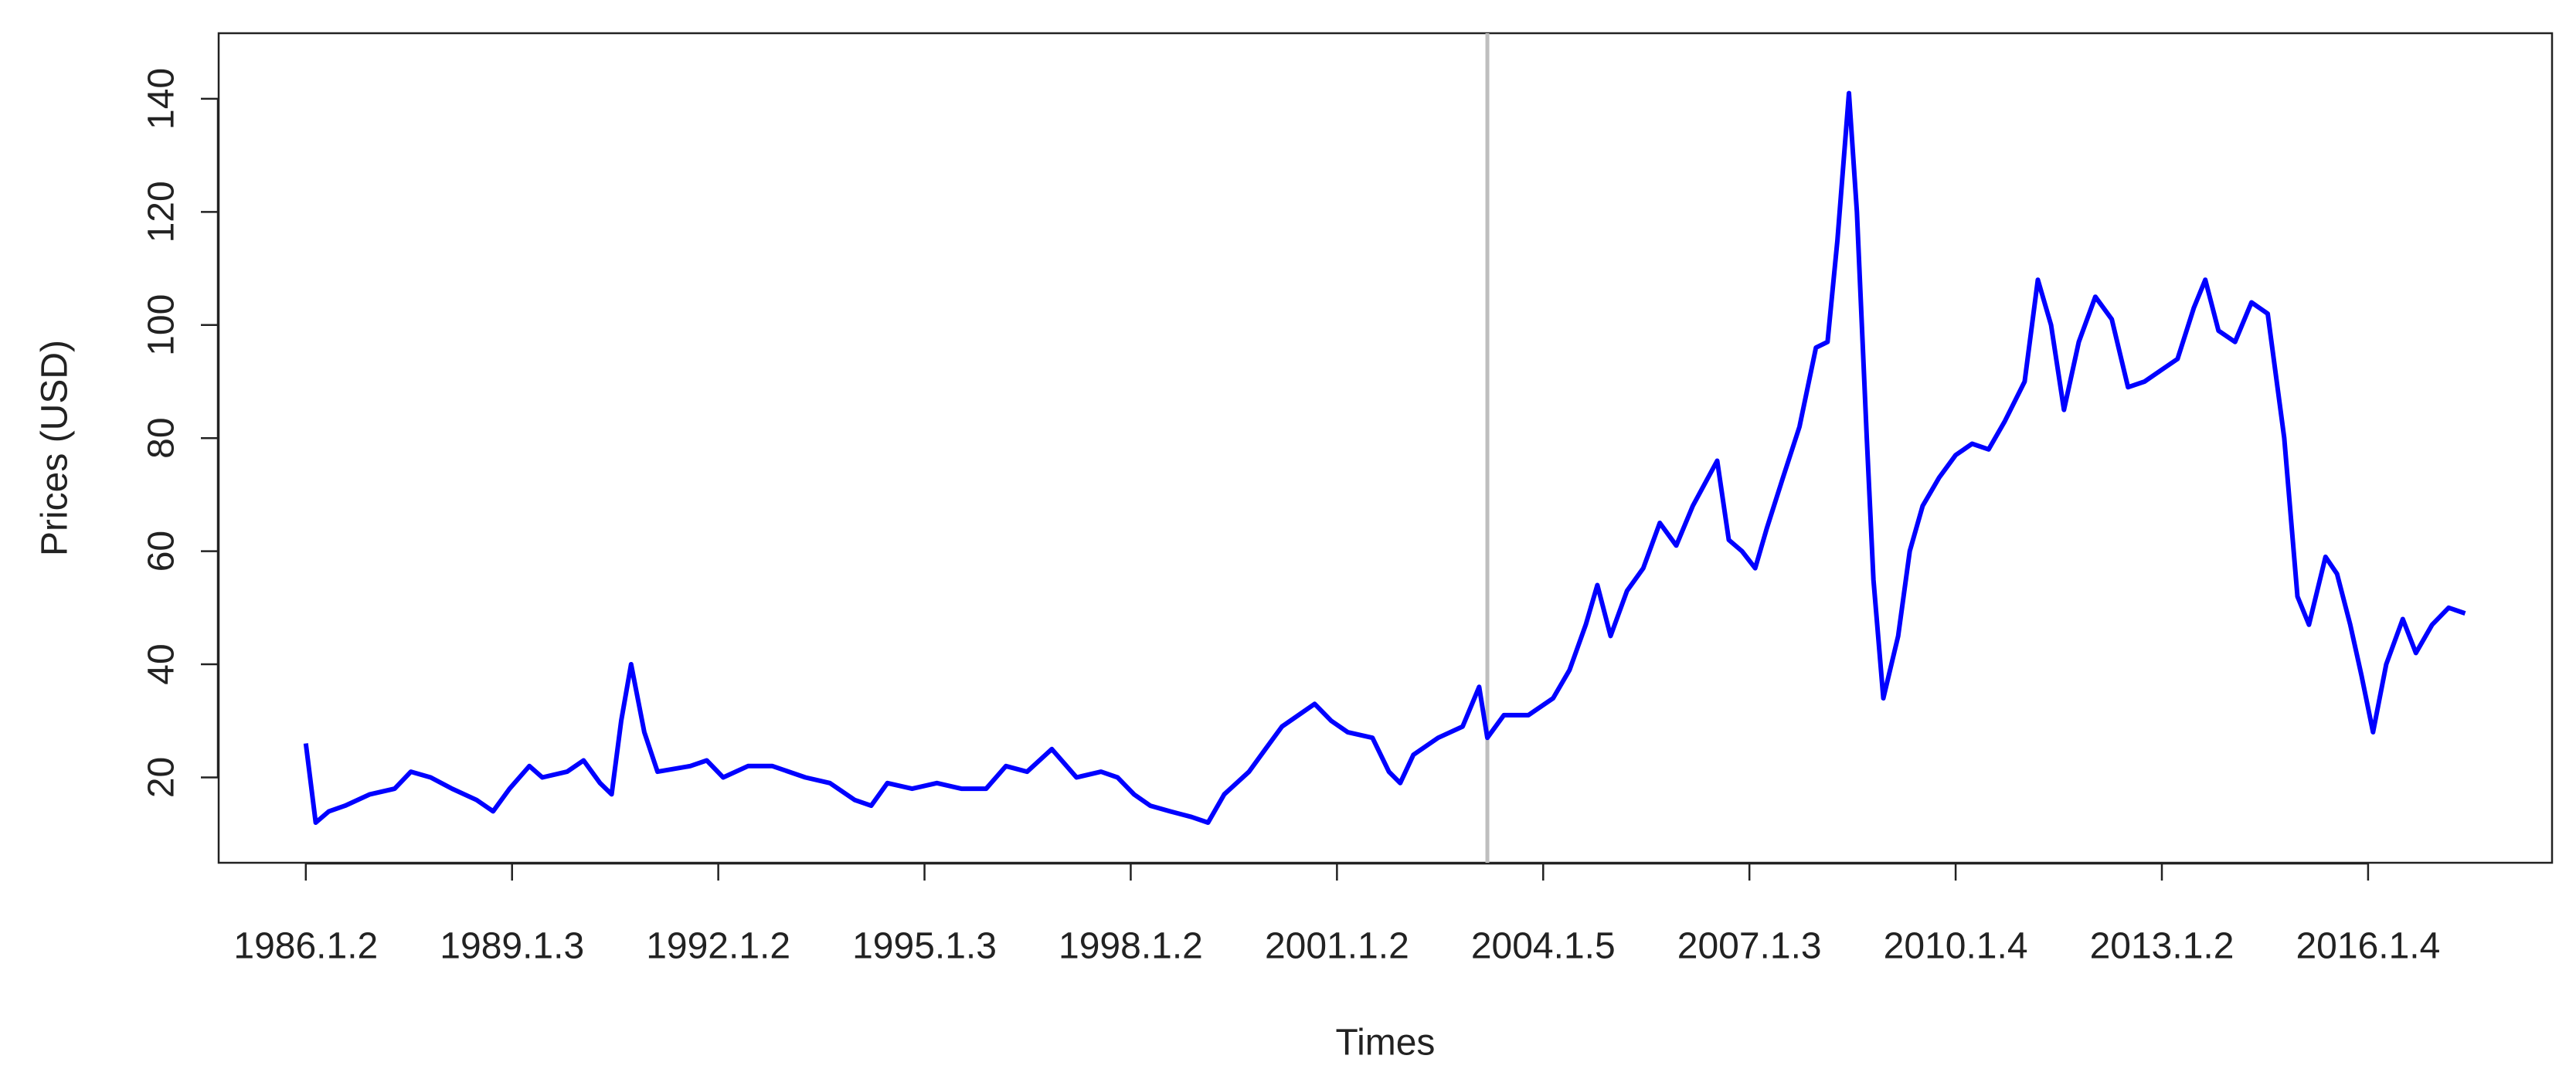 The height and width of the screenshot is (1086, 2576). What do you see at coordinates (1749, 946) in the screenshot?
I see `x-tick-label: 2007.1.3` at bounding box center [1749, 946].